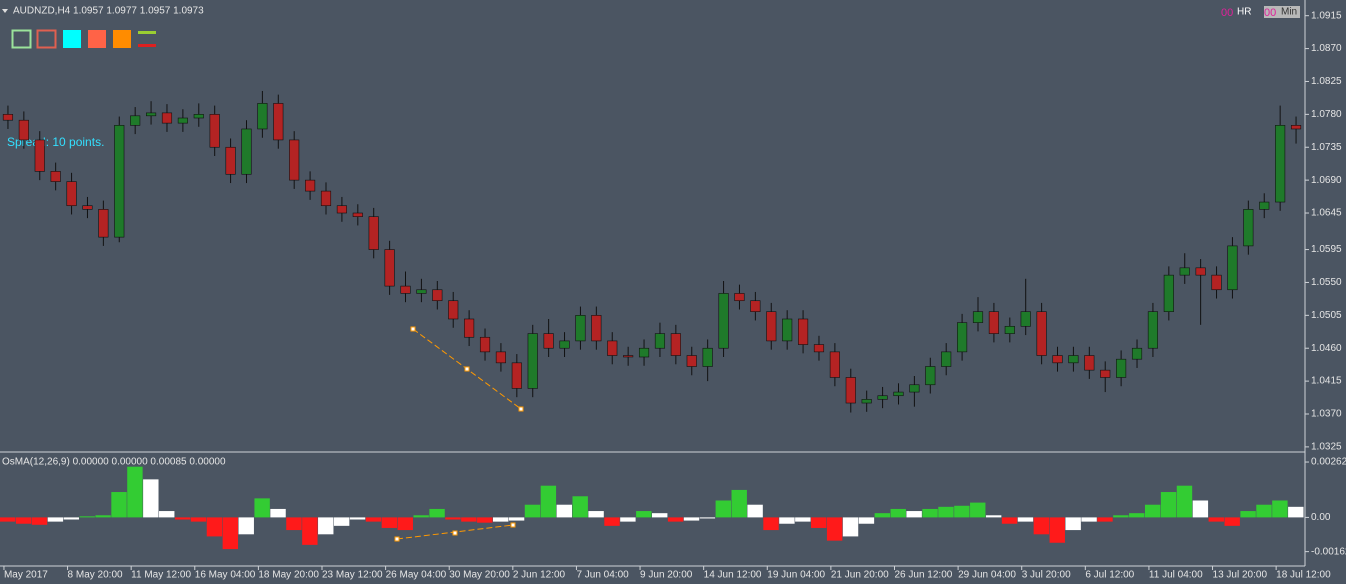 This screenshot has height=584, width=1346. What do you see at coordinates (1270, 13) in the screenshot?
I see `minutes-value: 00` at bounding box center [1270, 13].